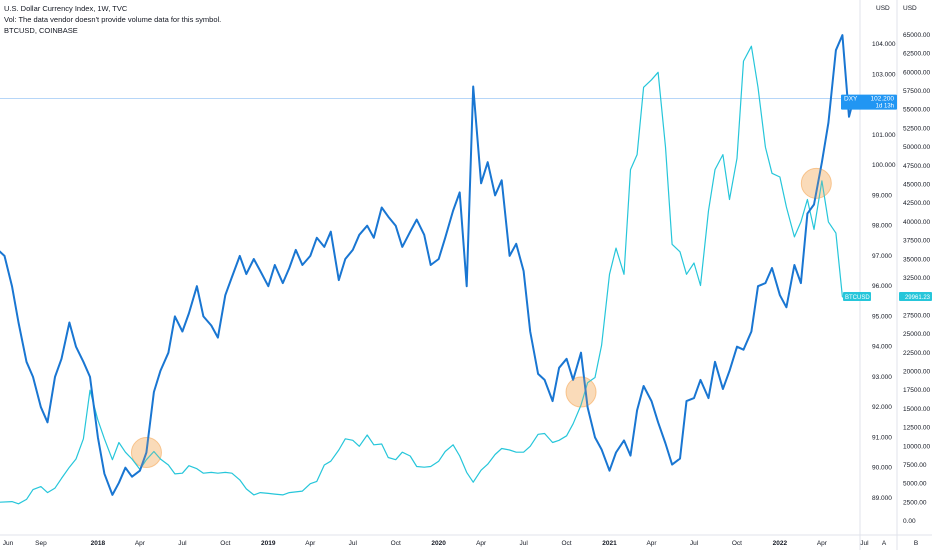 This screenshot has height=555, width=932. I want to click on btc-axis-tick-label: 27500.00, so click(916, 315).